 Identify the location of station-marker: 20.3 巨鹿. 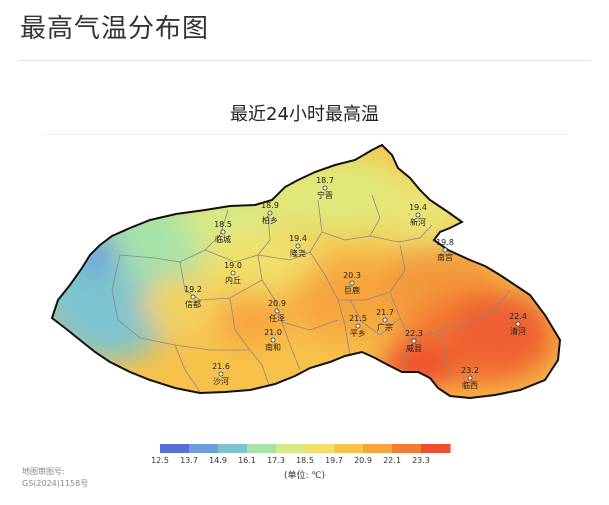
(352, 283).